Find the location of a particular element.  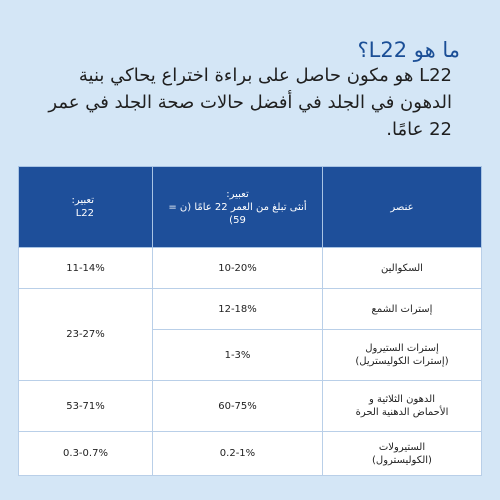

cell-component: الدهون الثلاثية و الأحماض الدهنية الحرة is located at coordinates (402, 406).